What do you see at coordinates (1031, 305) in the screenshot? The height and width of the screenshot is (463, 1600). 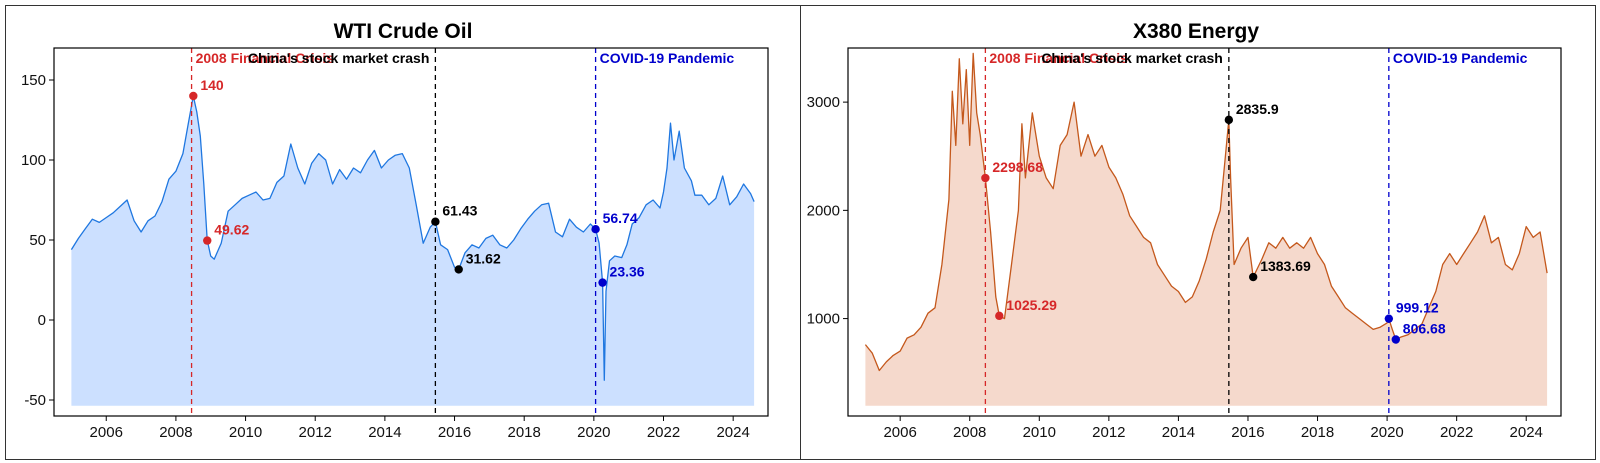 I see `annotation-label: 1025.29` at bounding box center [1031, 305].